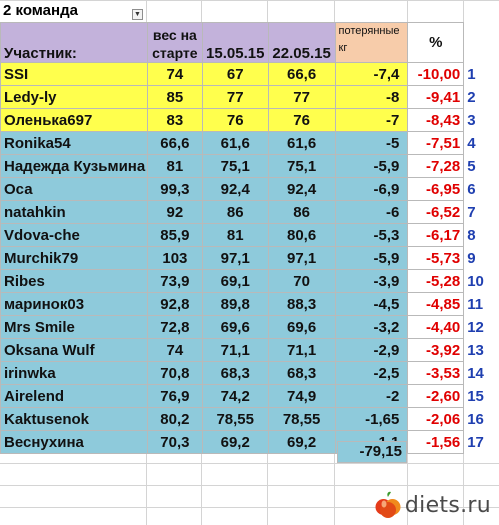  Describe the element at coordinates (371, 143) in the screenshot. I see `lost-kg-cell: -5` at that location.